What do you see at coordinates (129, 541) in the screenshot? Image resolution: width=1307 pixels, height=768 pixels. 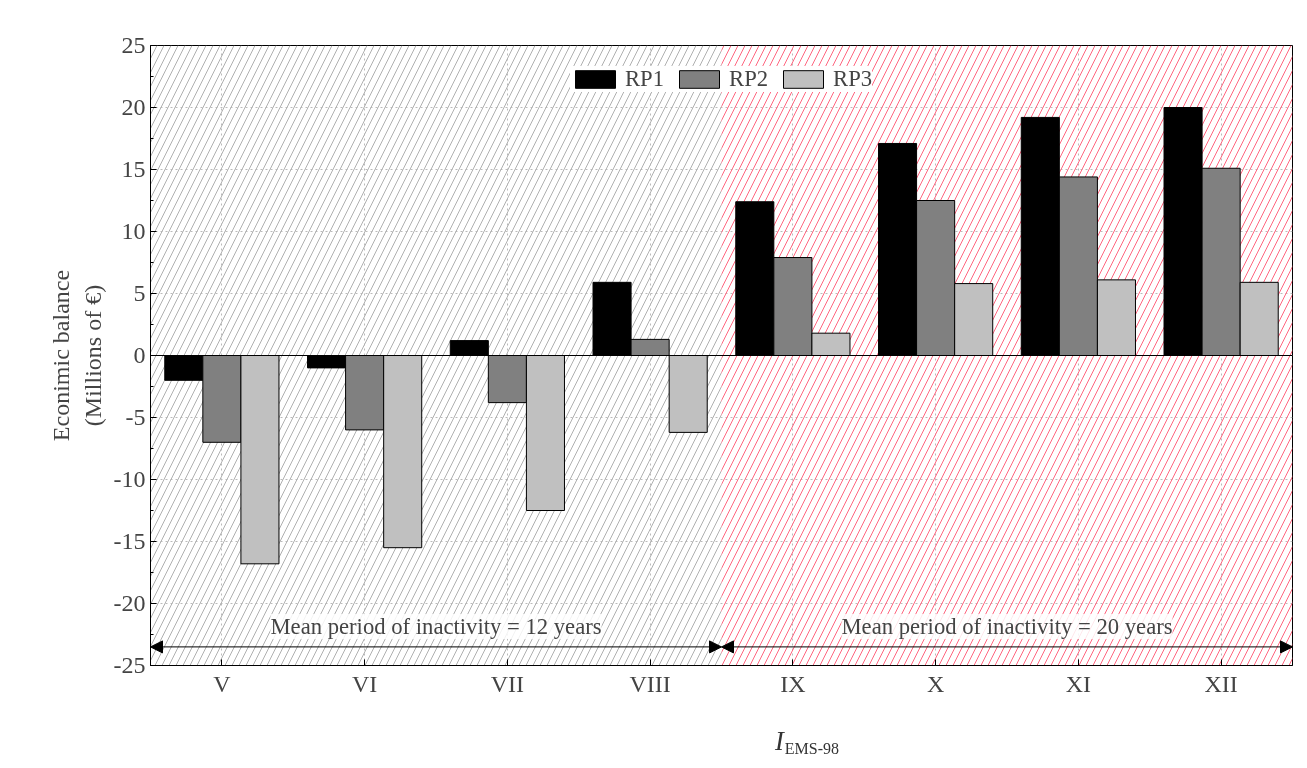 I see `y-tick-label: -15` at bounding box center [129, 541].